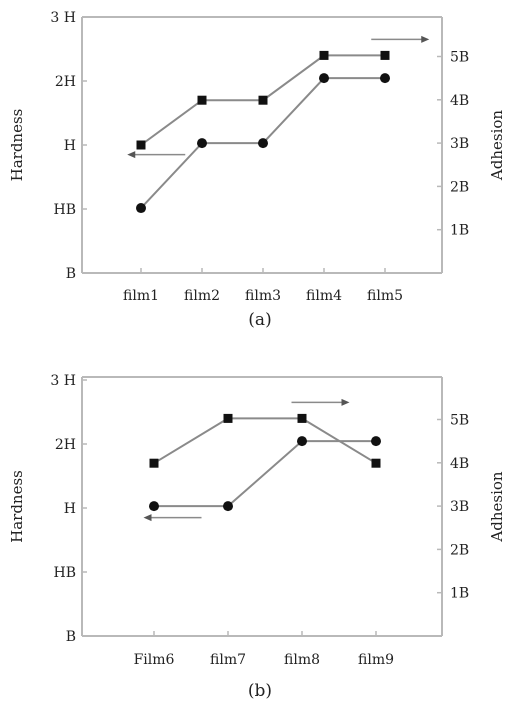 This screenshot has width=513, height=702. What do you see at coordinates (302, 660) in the screenshot?
I see `x-tick-label: film8` at bounding box center [302, 660].